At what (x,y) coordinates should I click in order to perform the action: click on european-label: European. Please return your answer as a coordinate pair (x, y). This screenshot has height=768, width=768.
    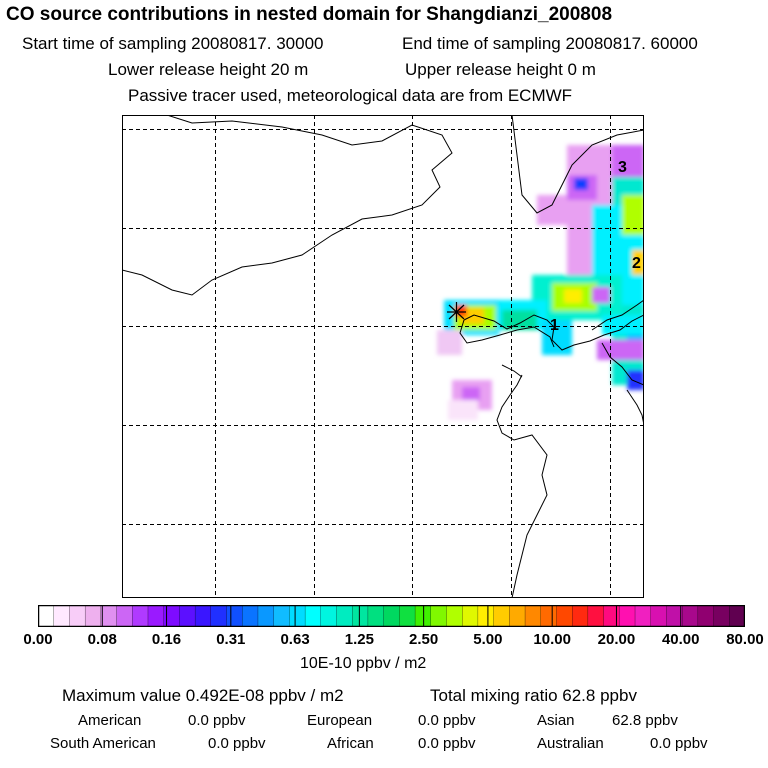
    Looking at the image, I should click on (340, 720).